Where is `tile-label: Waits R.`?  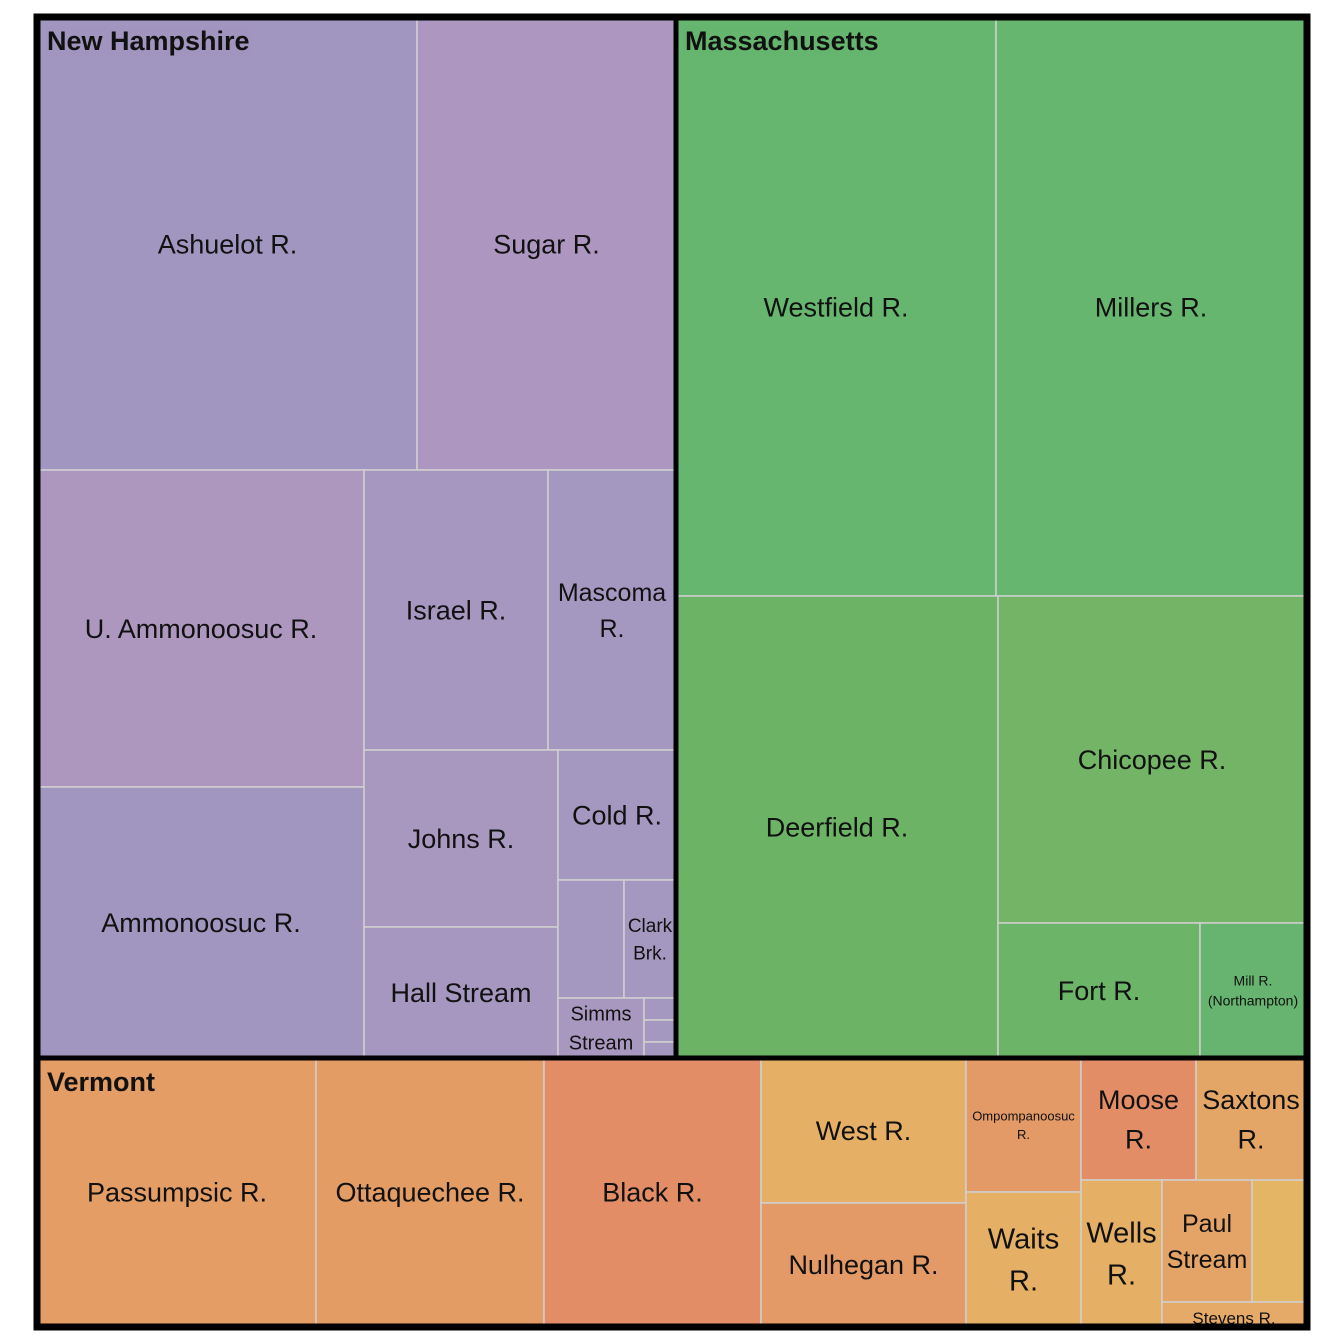 tile-label: Waits R. is located at coordinates (1023, 1260).